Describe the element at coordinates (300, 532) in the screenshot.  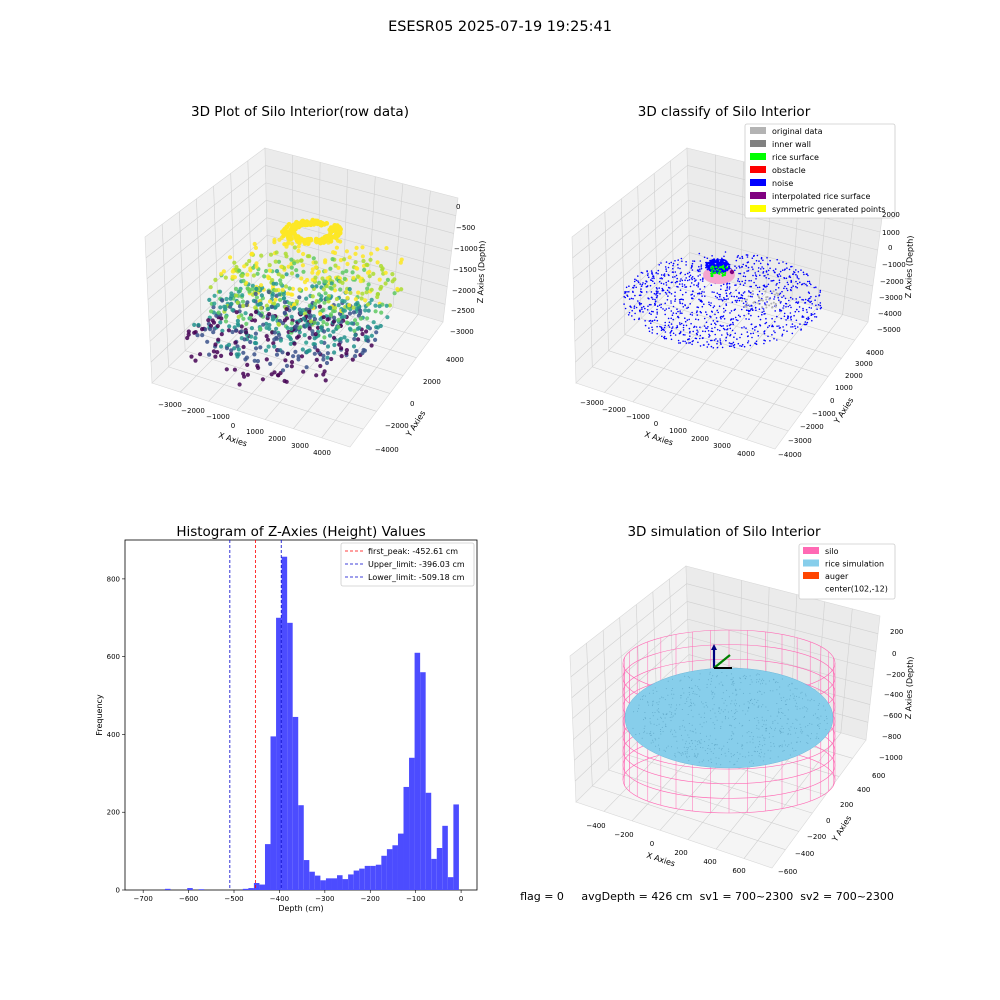
I see `histogram-title: Histogram of Z-Axies (Height) Values` at that location.